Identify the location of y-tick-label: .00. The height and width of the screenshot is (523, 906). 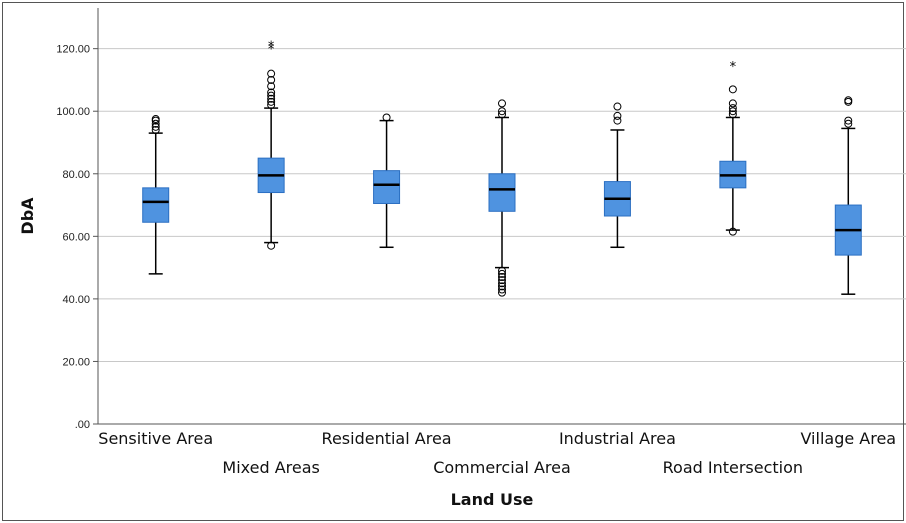
(82, 425).